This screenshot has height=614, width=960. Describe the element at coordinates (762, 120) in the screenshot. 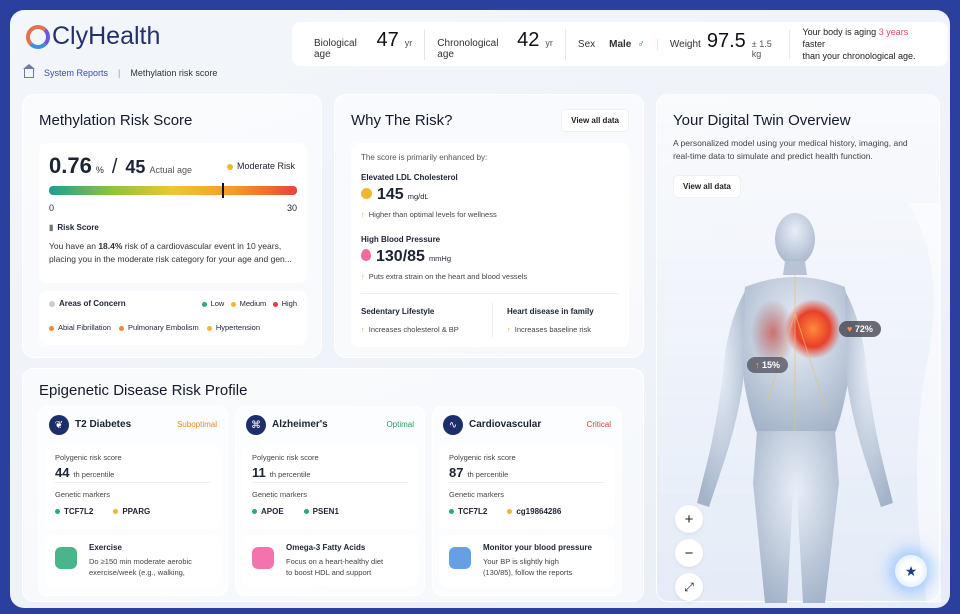

I see `digital-twin-title: Your Digital Twin Overview` at that location.